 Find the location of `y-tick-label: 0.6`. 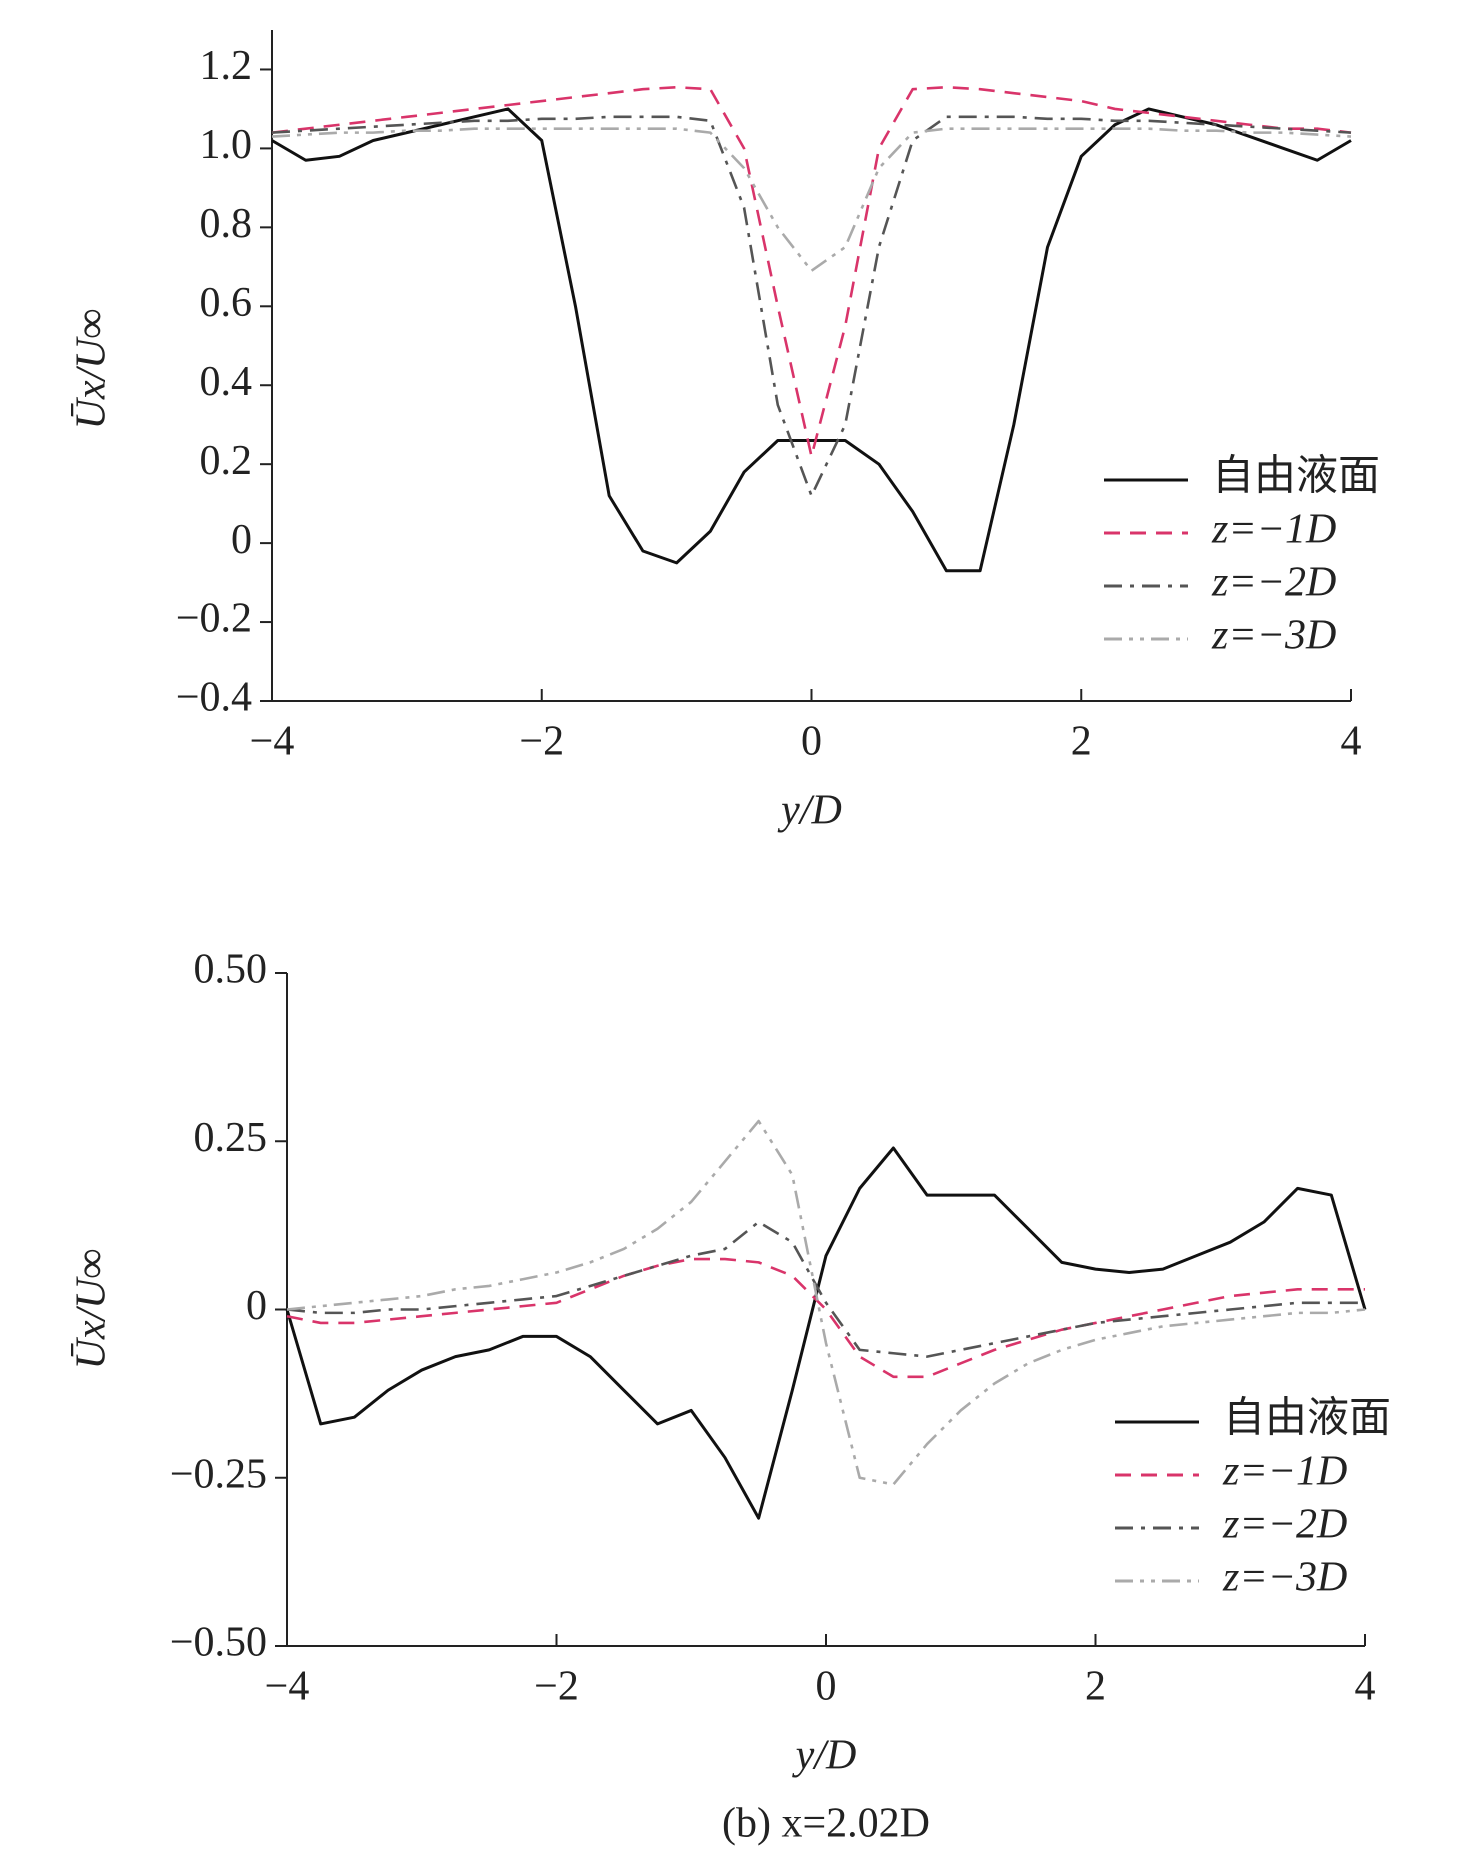

y-tick-label: 0.6 is located at coordinates (226, 303).